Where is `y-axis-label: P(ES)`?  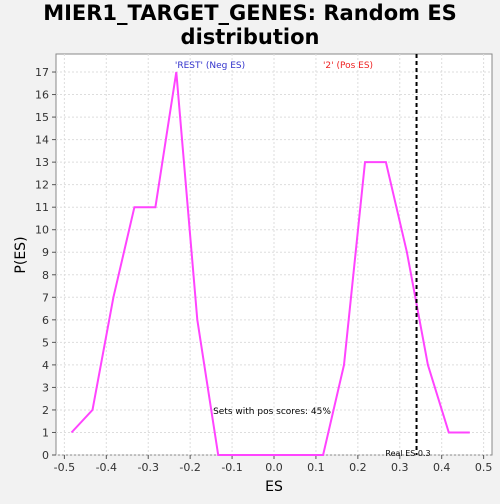 y-axis-label: P(ES) is located at coordinates (21, 254).